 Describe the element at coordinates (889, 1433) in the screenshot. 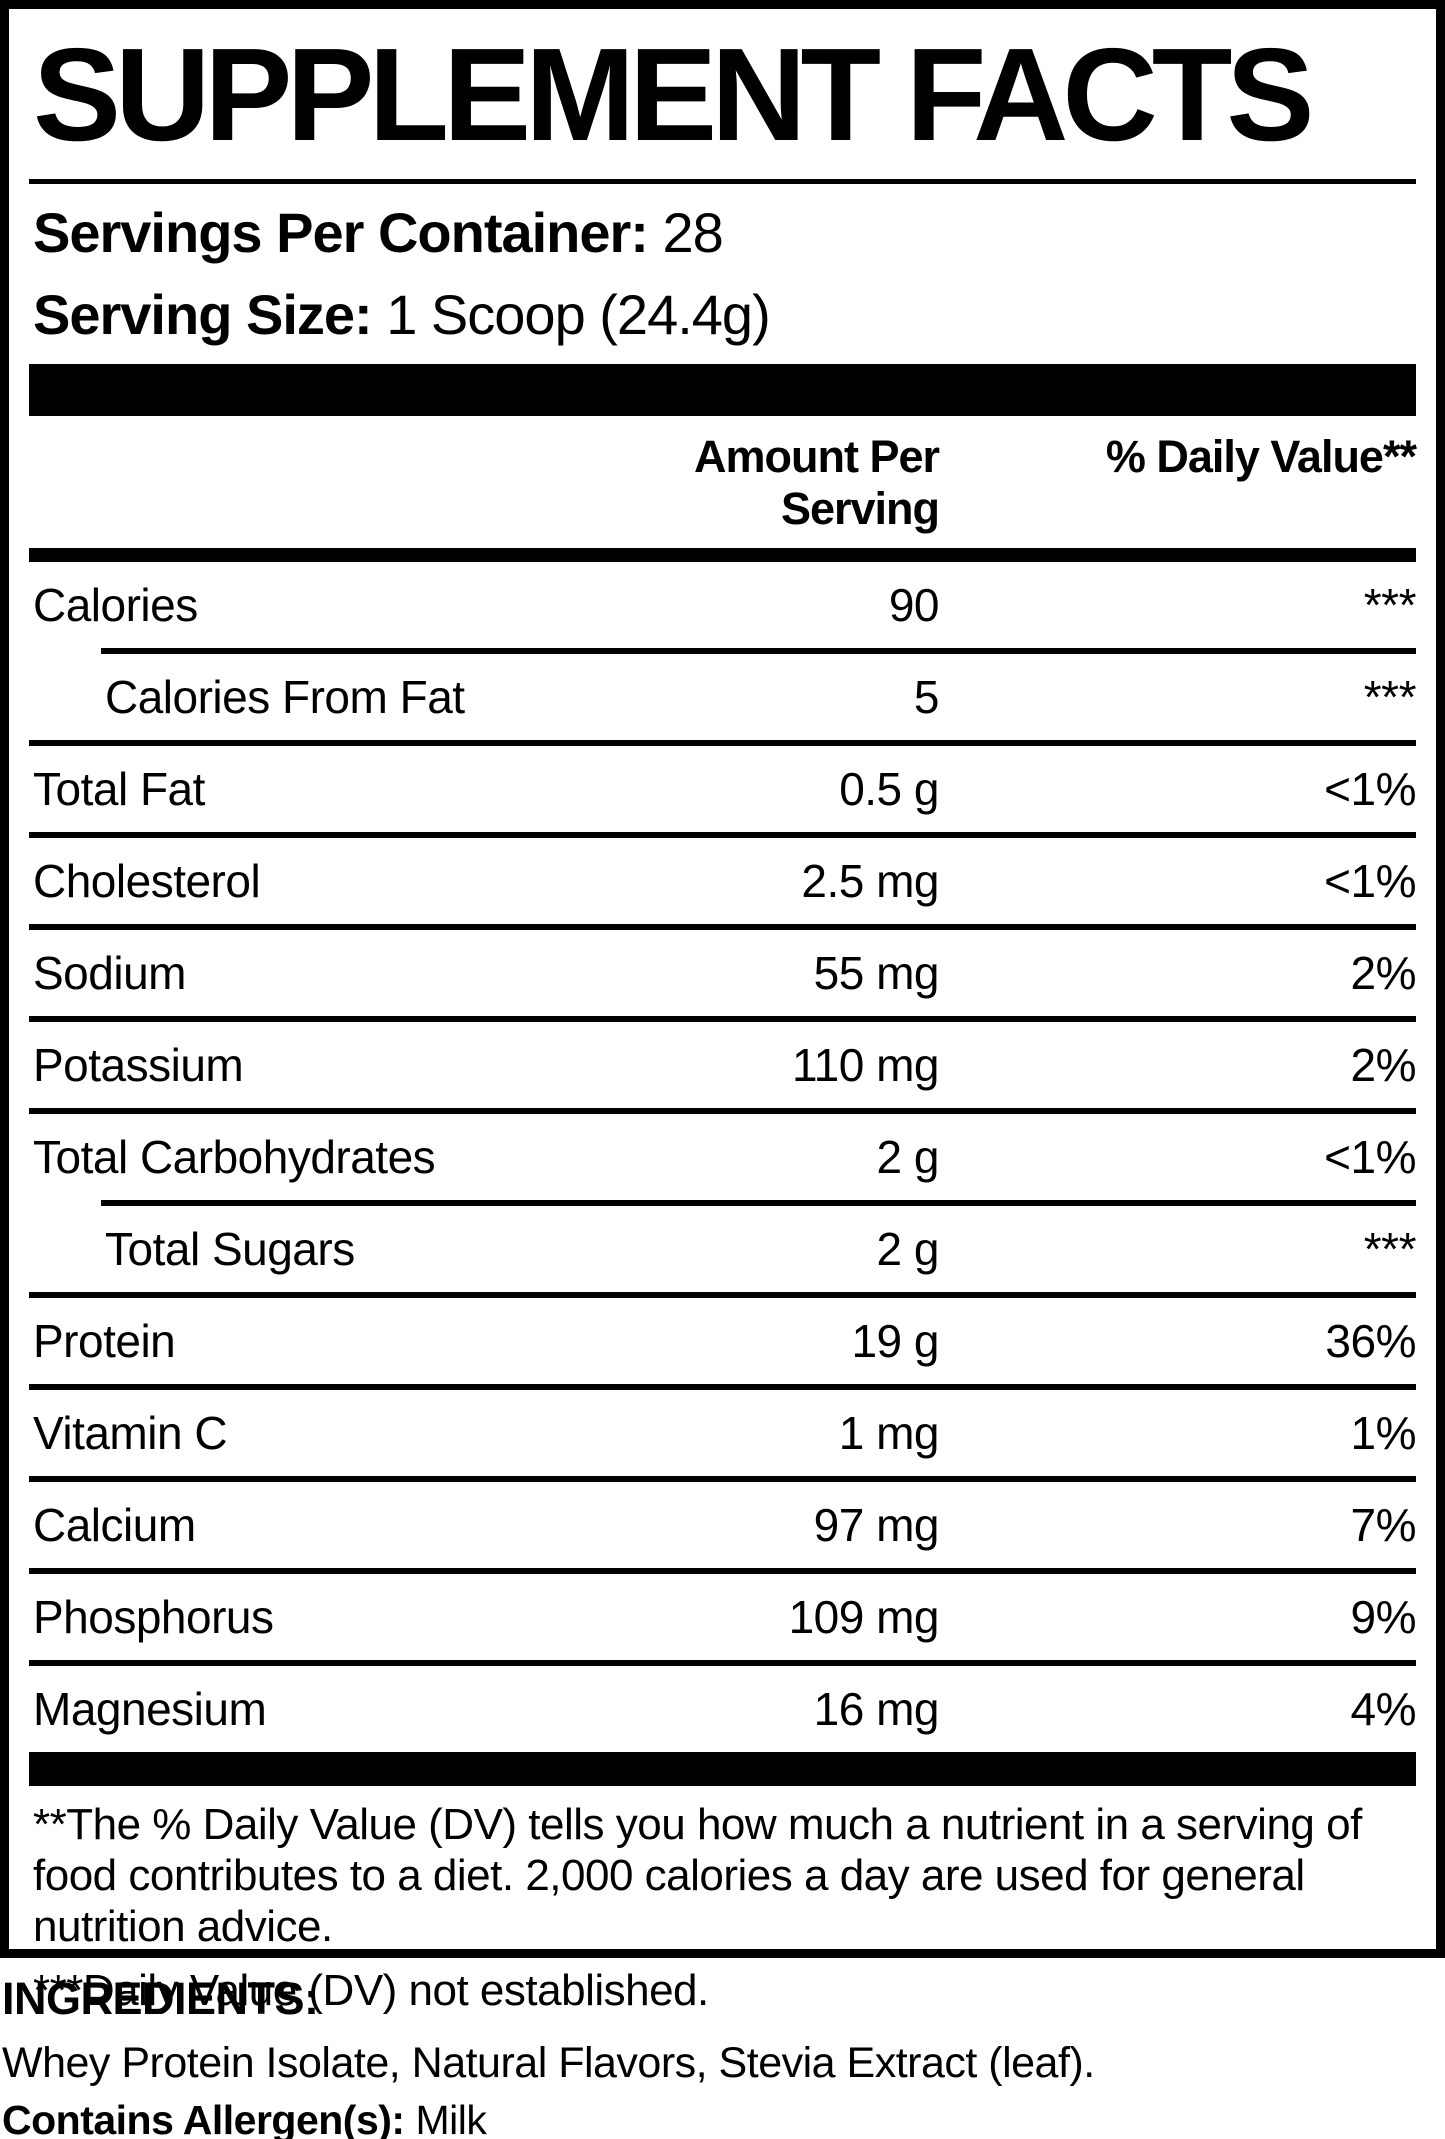

I see `nutrient-amount: 1 mg` at that location.